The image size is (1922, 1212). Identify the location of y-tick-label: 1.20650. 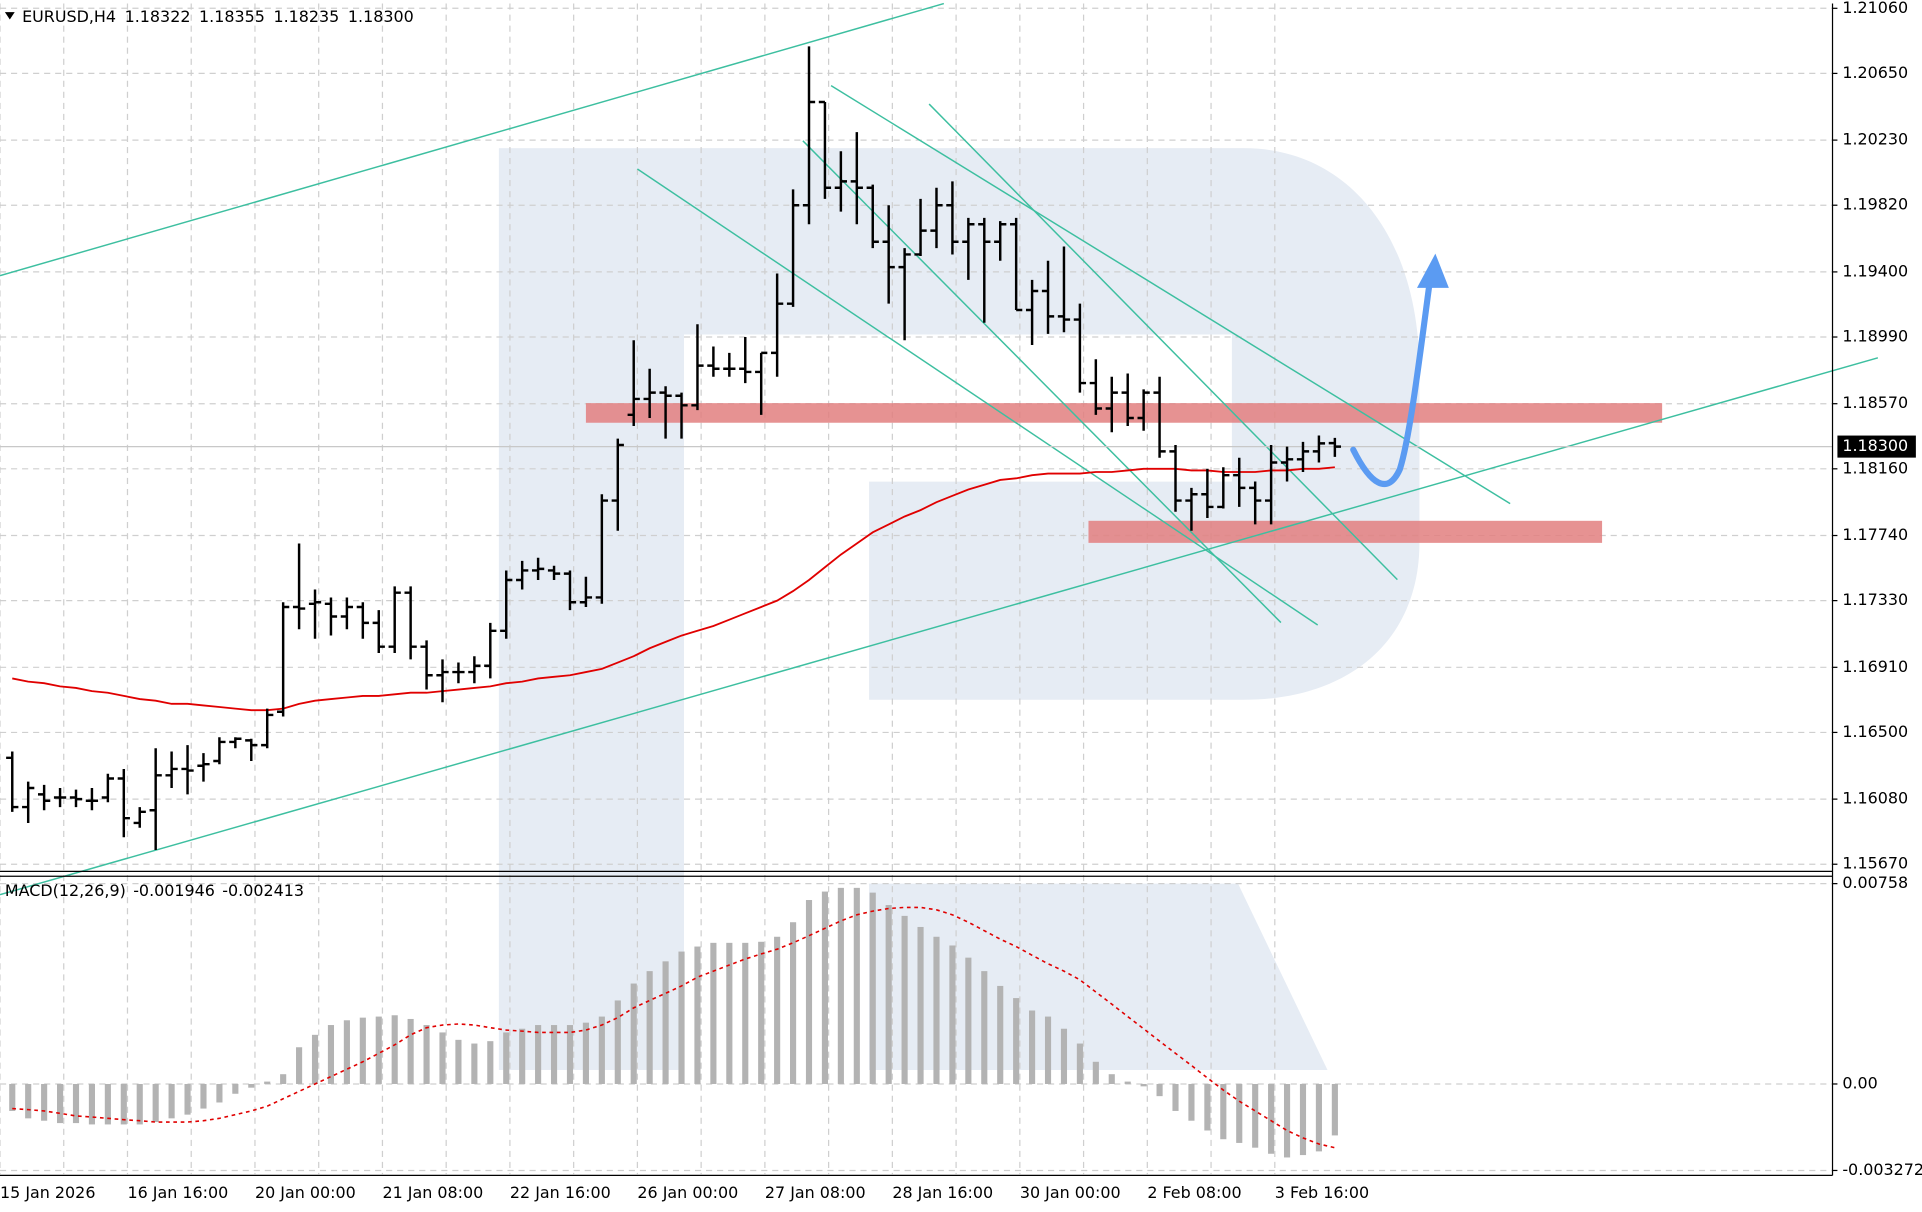
(1875, 72).